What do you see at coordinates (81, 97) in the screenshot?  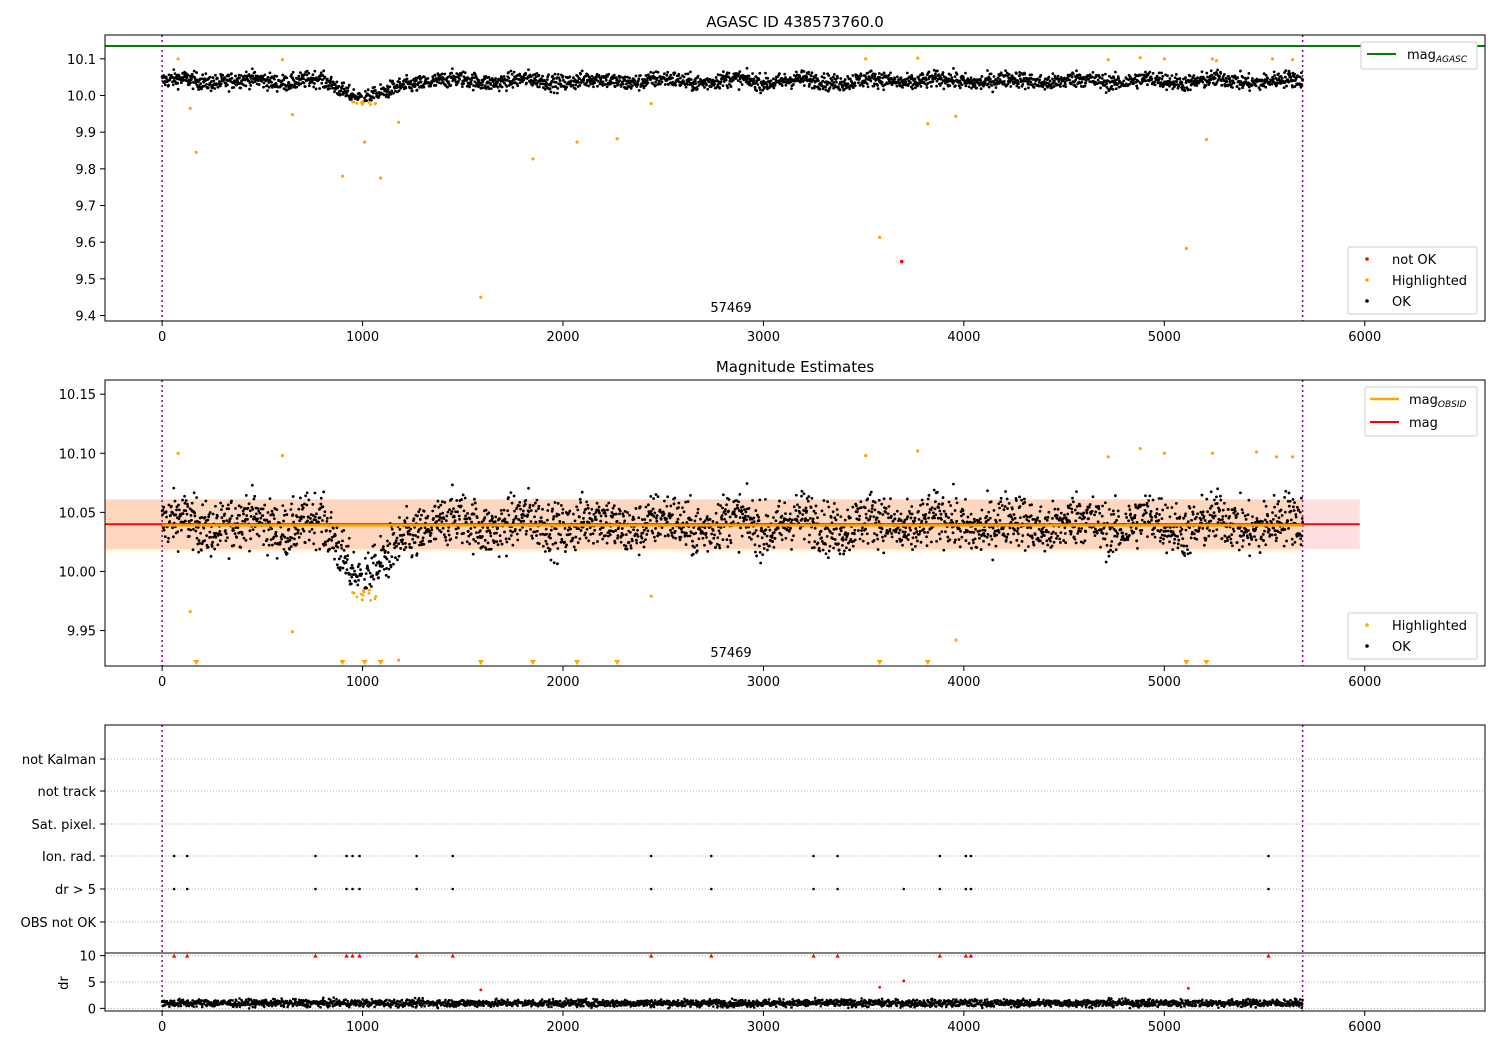 I see `panel1-ytick-label: 10.0` at bounding box center [81, 97].